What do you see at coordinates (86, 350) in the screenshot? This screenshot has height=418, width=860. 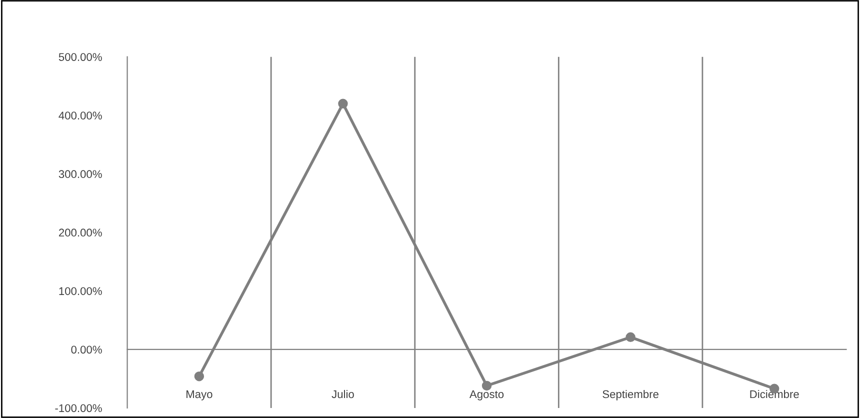 I see `y-tick-label: 0.00%` at bounding box center [86, 350].